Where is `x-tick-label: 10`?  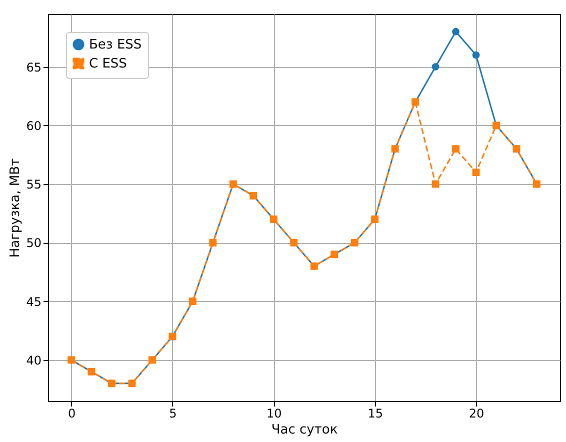
x-tick-label: 10 is located at coordinates (274, 413).